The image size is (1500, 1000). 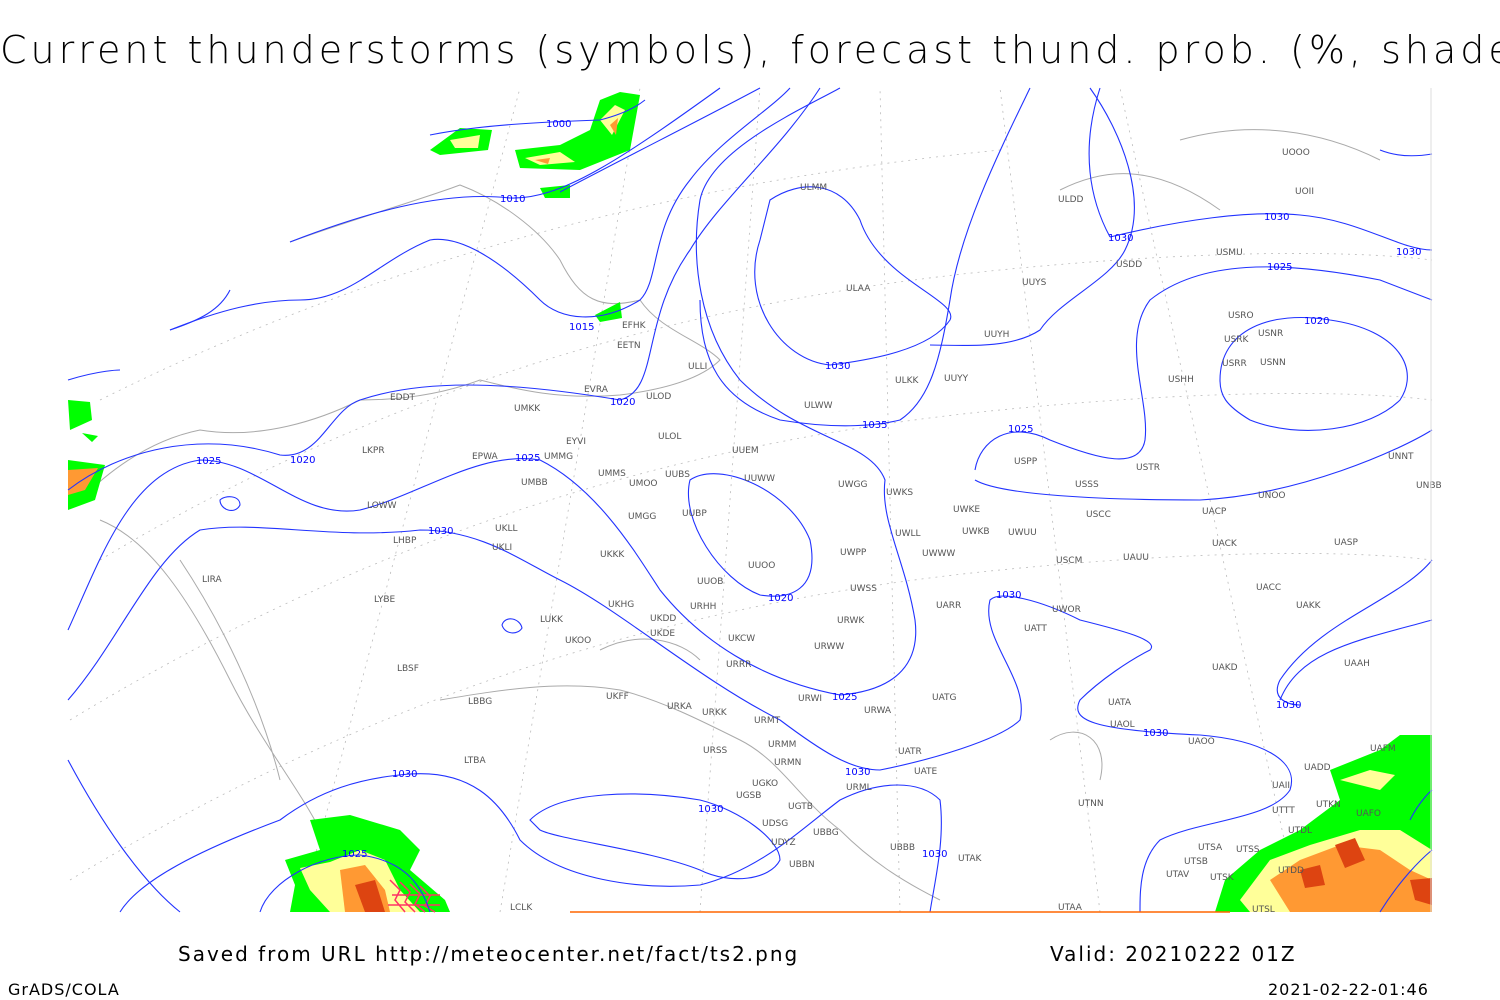 I want to click on station-label: UWUU, so click(x=1022, y=533).